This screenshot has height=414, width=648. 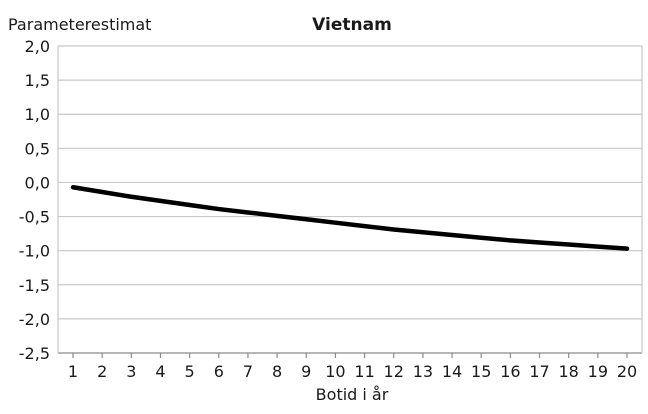 I want to click on x-tick-label: 16, so click(x=510, y=371).